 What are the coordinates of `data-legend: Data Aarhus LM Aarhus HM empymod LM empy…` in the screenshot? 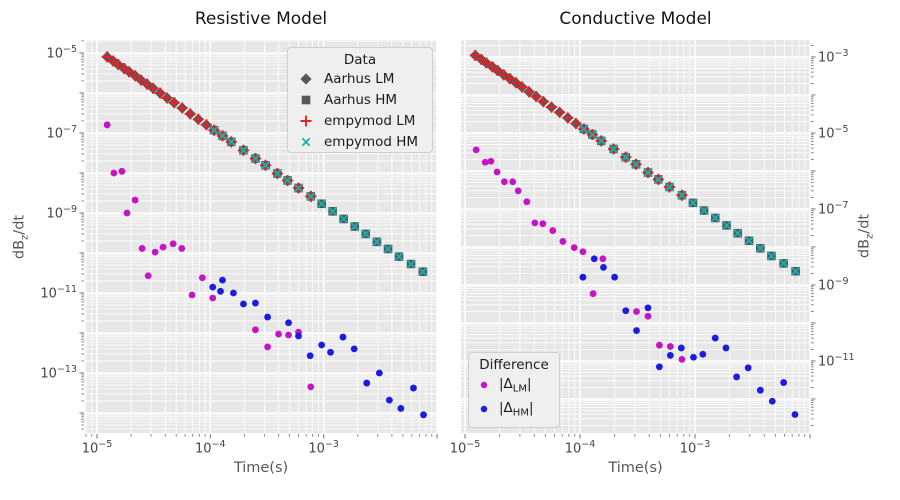 It's located at (360, 100).